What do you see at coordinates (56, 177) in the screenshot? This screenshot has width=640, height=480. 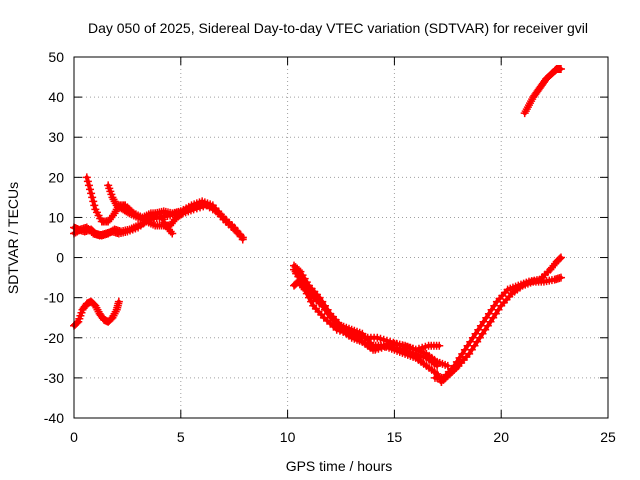 I see `y-tick-label: 20` at bounding box center [56, 177].